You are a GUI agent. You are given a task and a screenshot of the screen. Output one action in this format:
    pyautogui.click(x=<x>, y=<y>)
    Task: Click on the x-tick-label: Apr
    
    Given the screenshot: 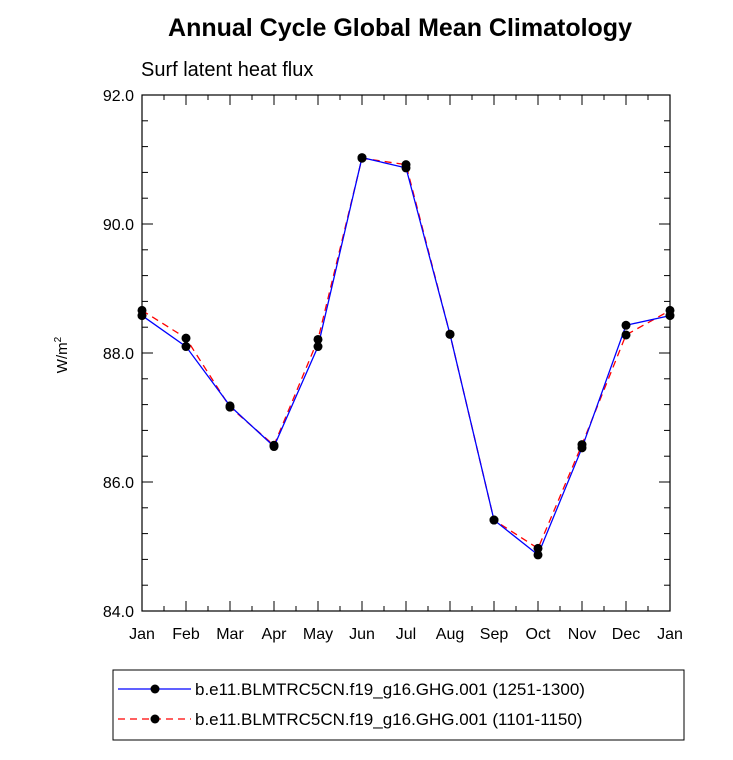 What is the action you would take?
    pyautogui.click(x=275, y=634)
    